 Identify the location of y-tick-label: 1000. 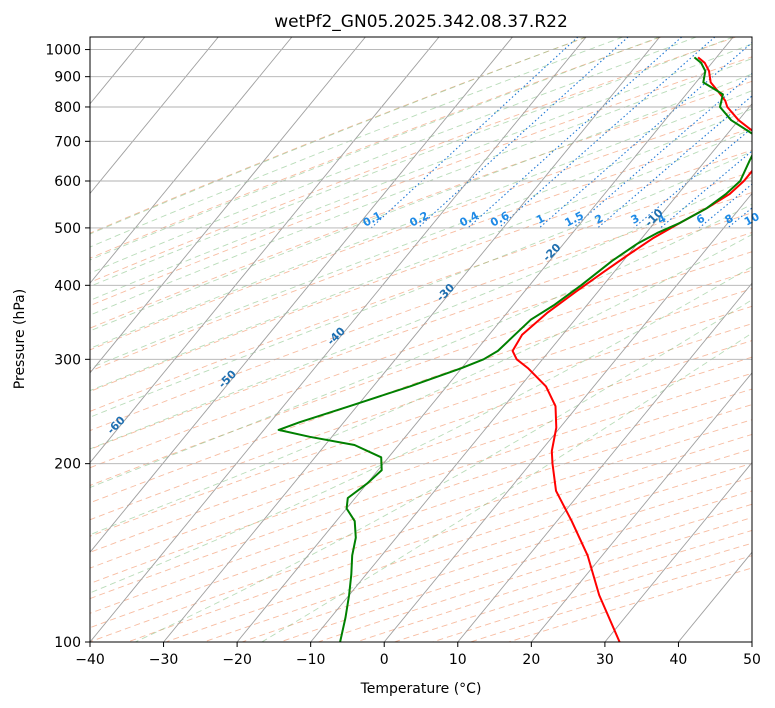
(63, 51).